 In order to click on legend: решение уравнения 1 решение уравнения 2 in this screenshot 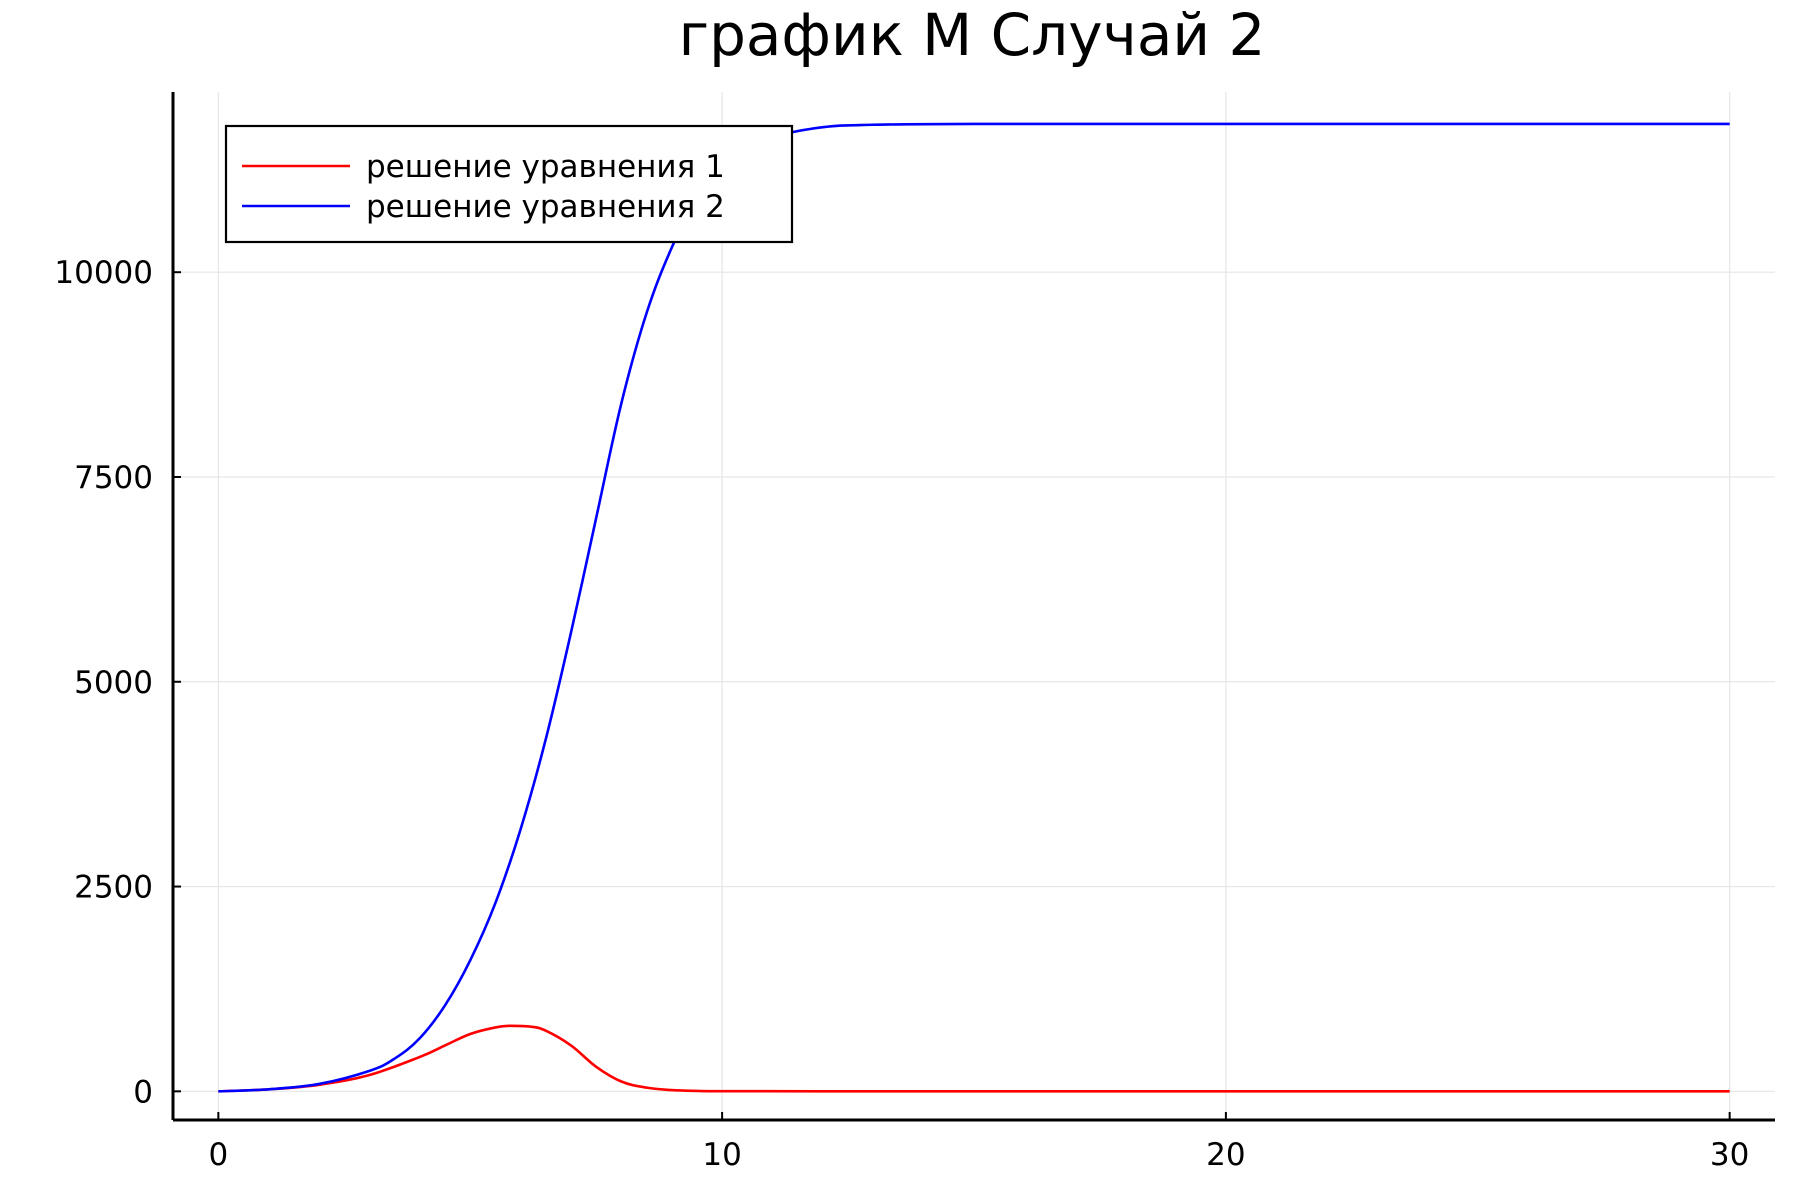, I will do `click(509, 184)`.